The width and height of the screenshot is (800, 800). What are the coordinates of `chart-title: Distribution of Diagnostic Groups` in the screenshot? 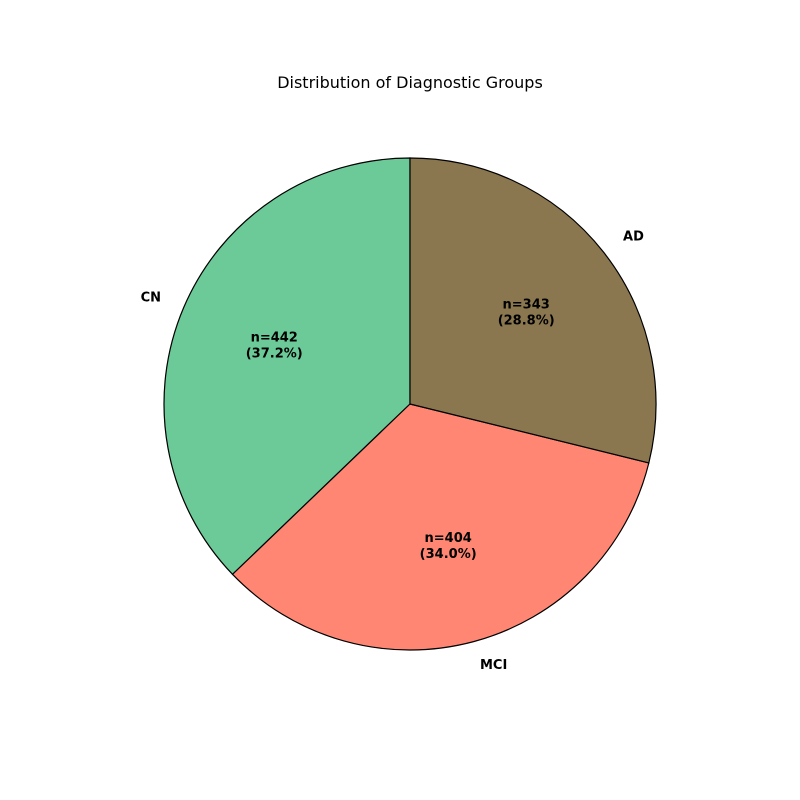 It's located at (410, 82).